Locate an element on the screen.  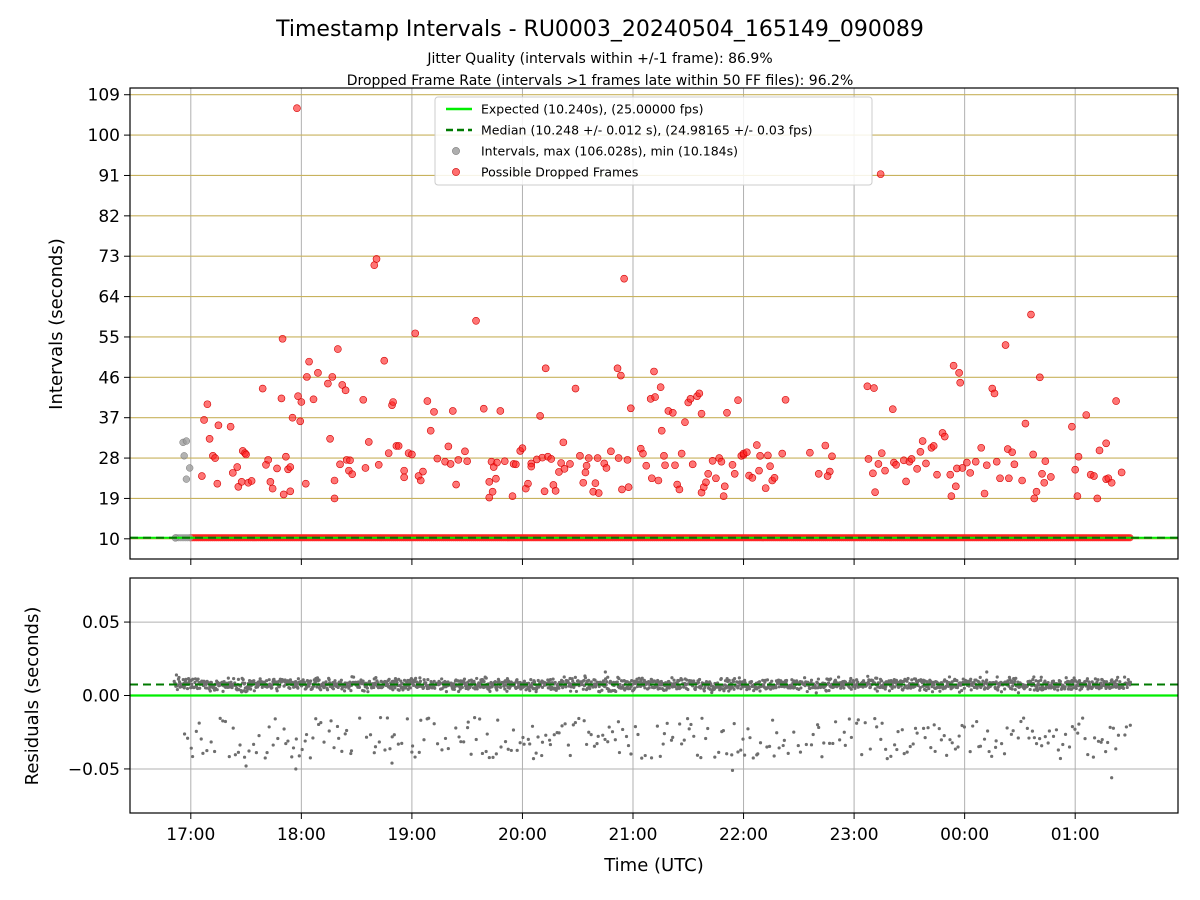
x-tick-label: 20:00 is located at coordinates (522, 835).